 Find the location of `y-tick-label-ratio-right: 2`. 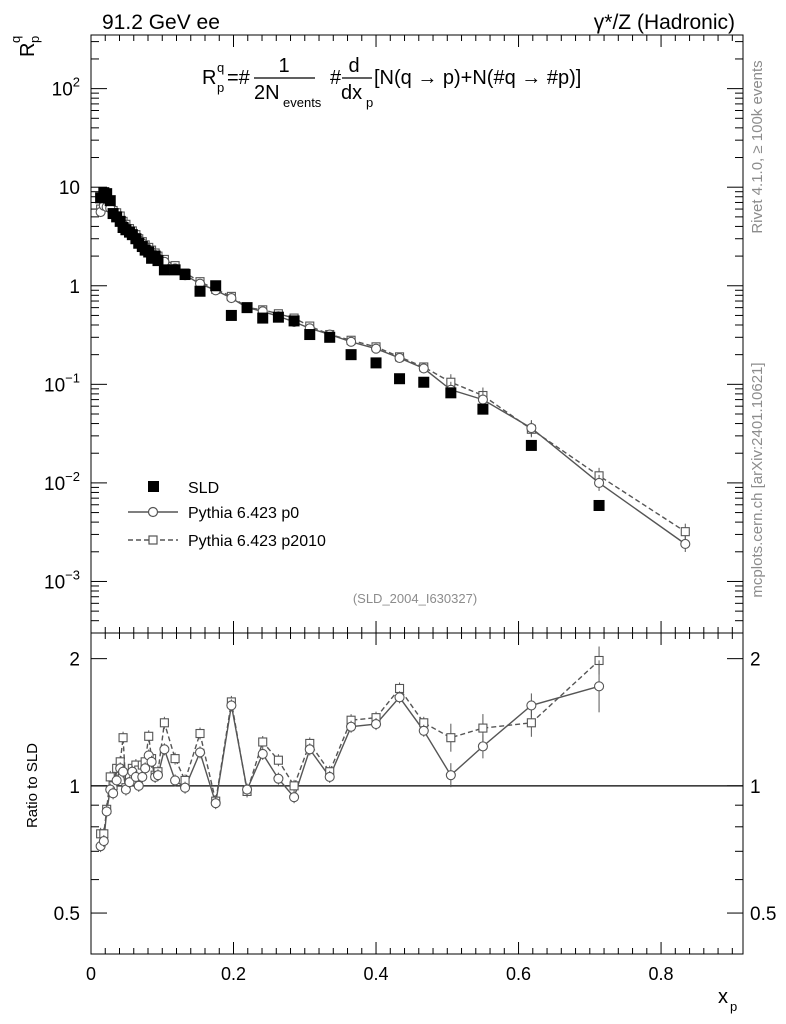

y-tick-label-ratio-right: 2 is located at coordinates (755, 660).